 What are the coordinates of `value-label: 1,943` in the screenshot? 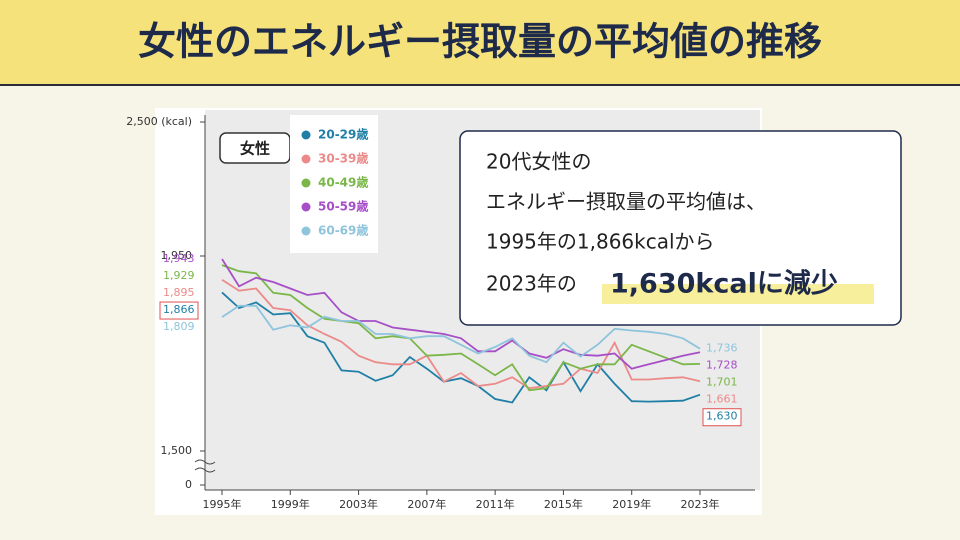 It's located at (179, 258).